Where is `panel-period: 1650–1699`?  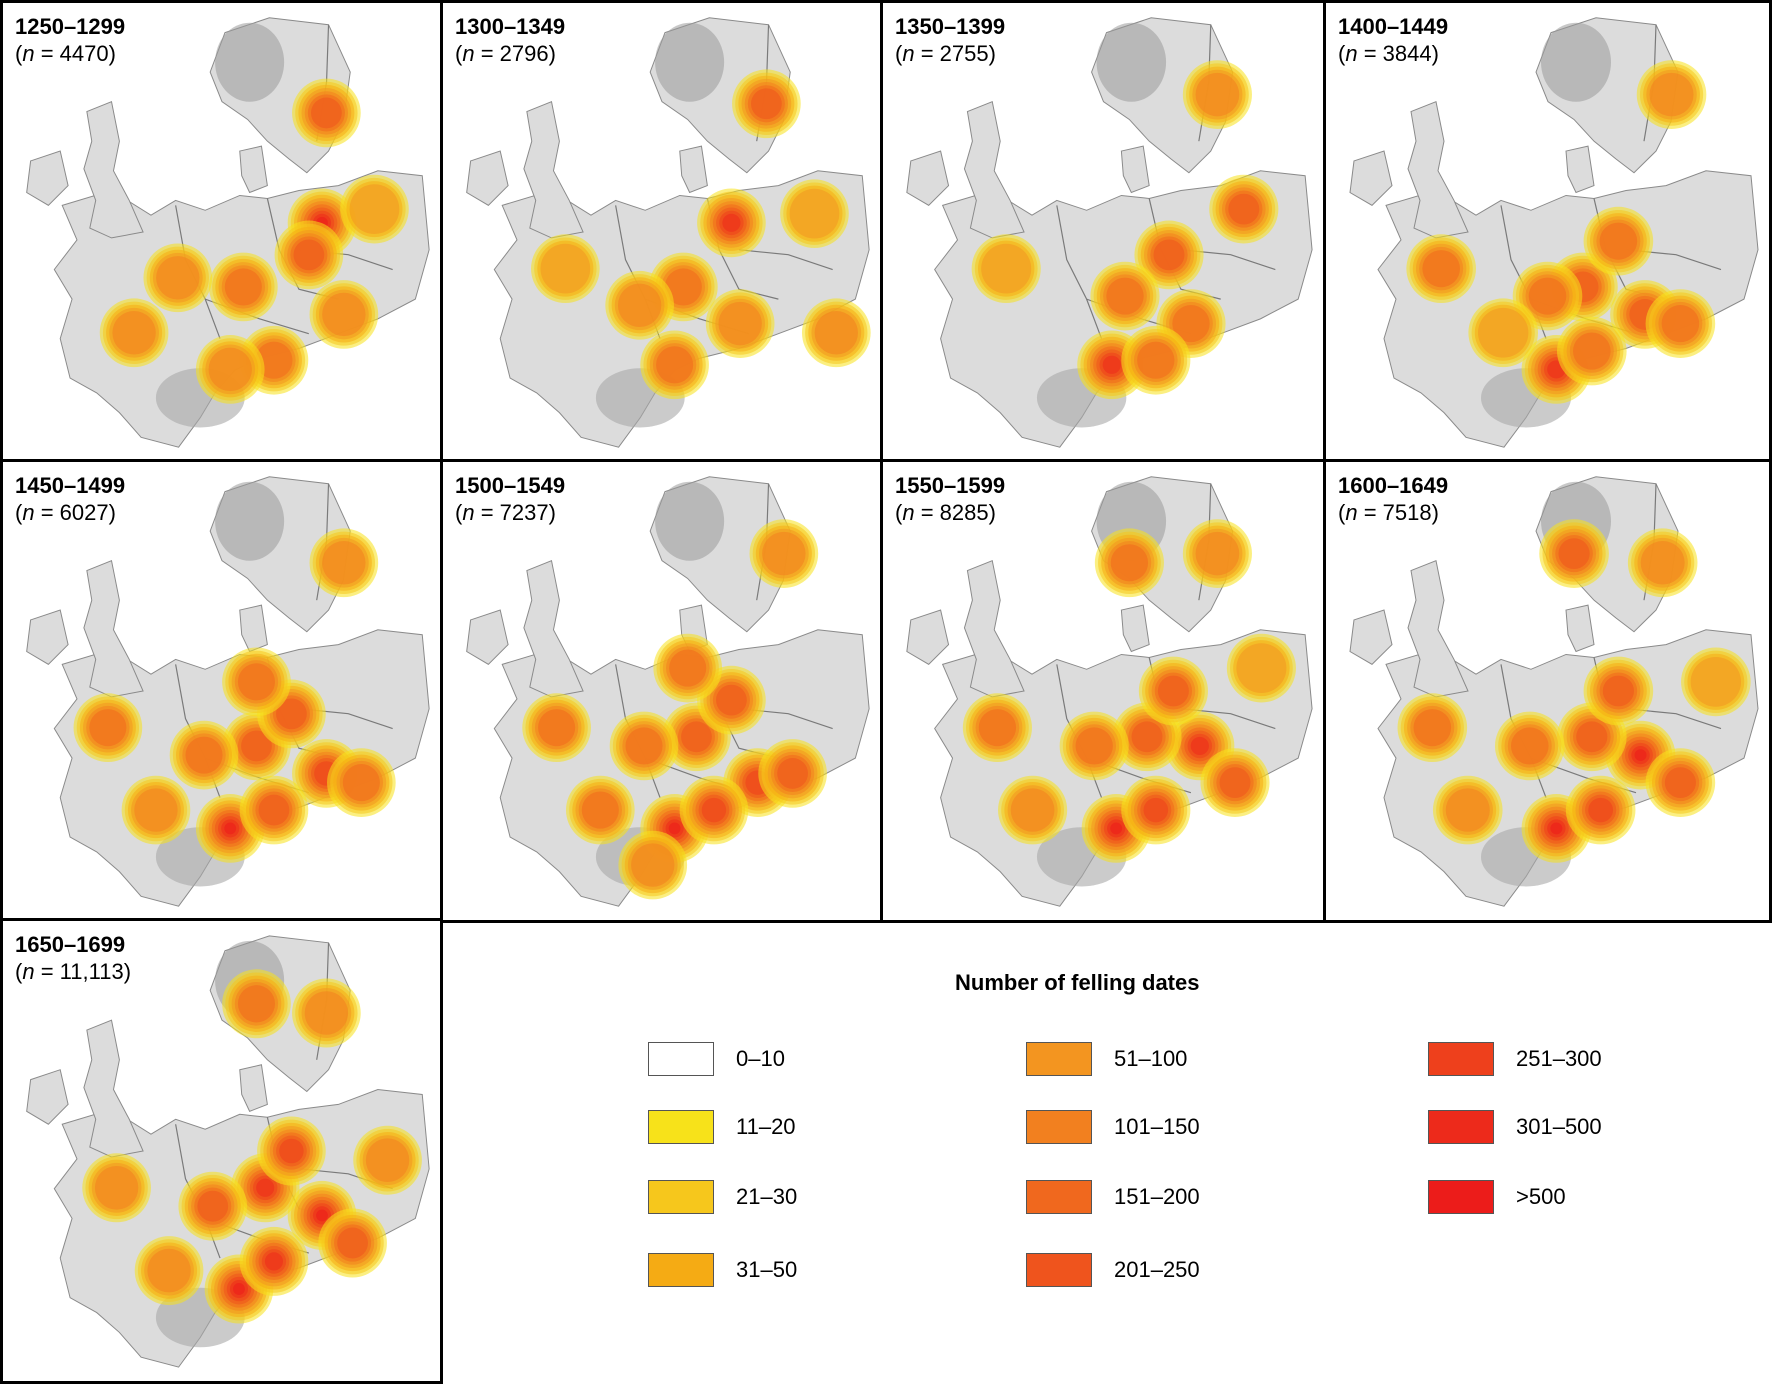 panel-period: 1650–1699 is located at coordinates (70, 944).